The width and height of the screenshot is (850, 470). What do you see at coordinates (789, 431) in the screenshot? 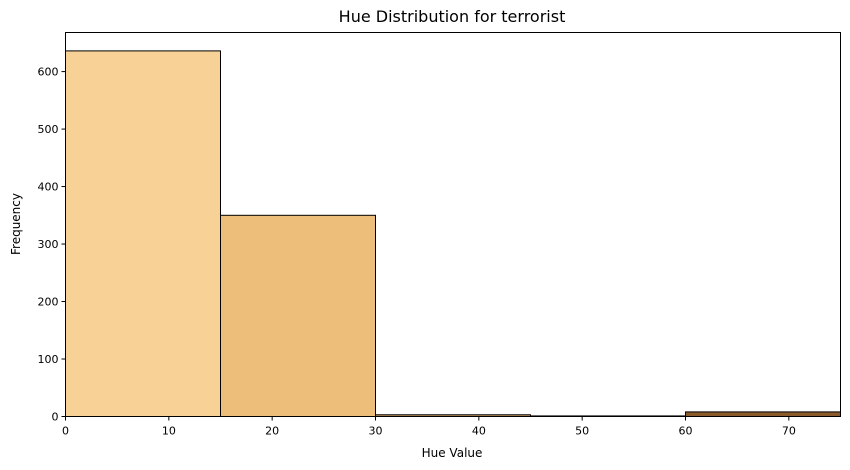
I see `x-tick-label-7: 70` at bounding box center [789, 431].